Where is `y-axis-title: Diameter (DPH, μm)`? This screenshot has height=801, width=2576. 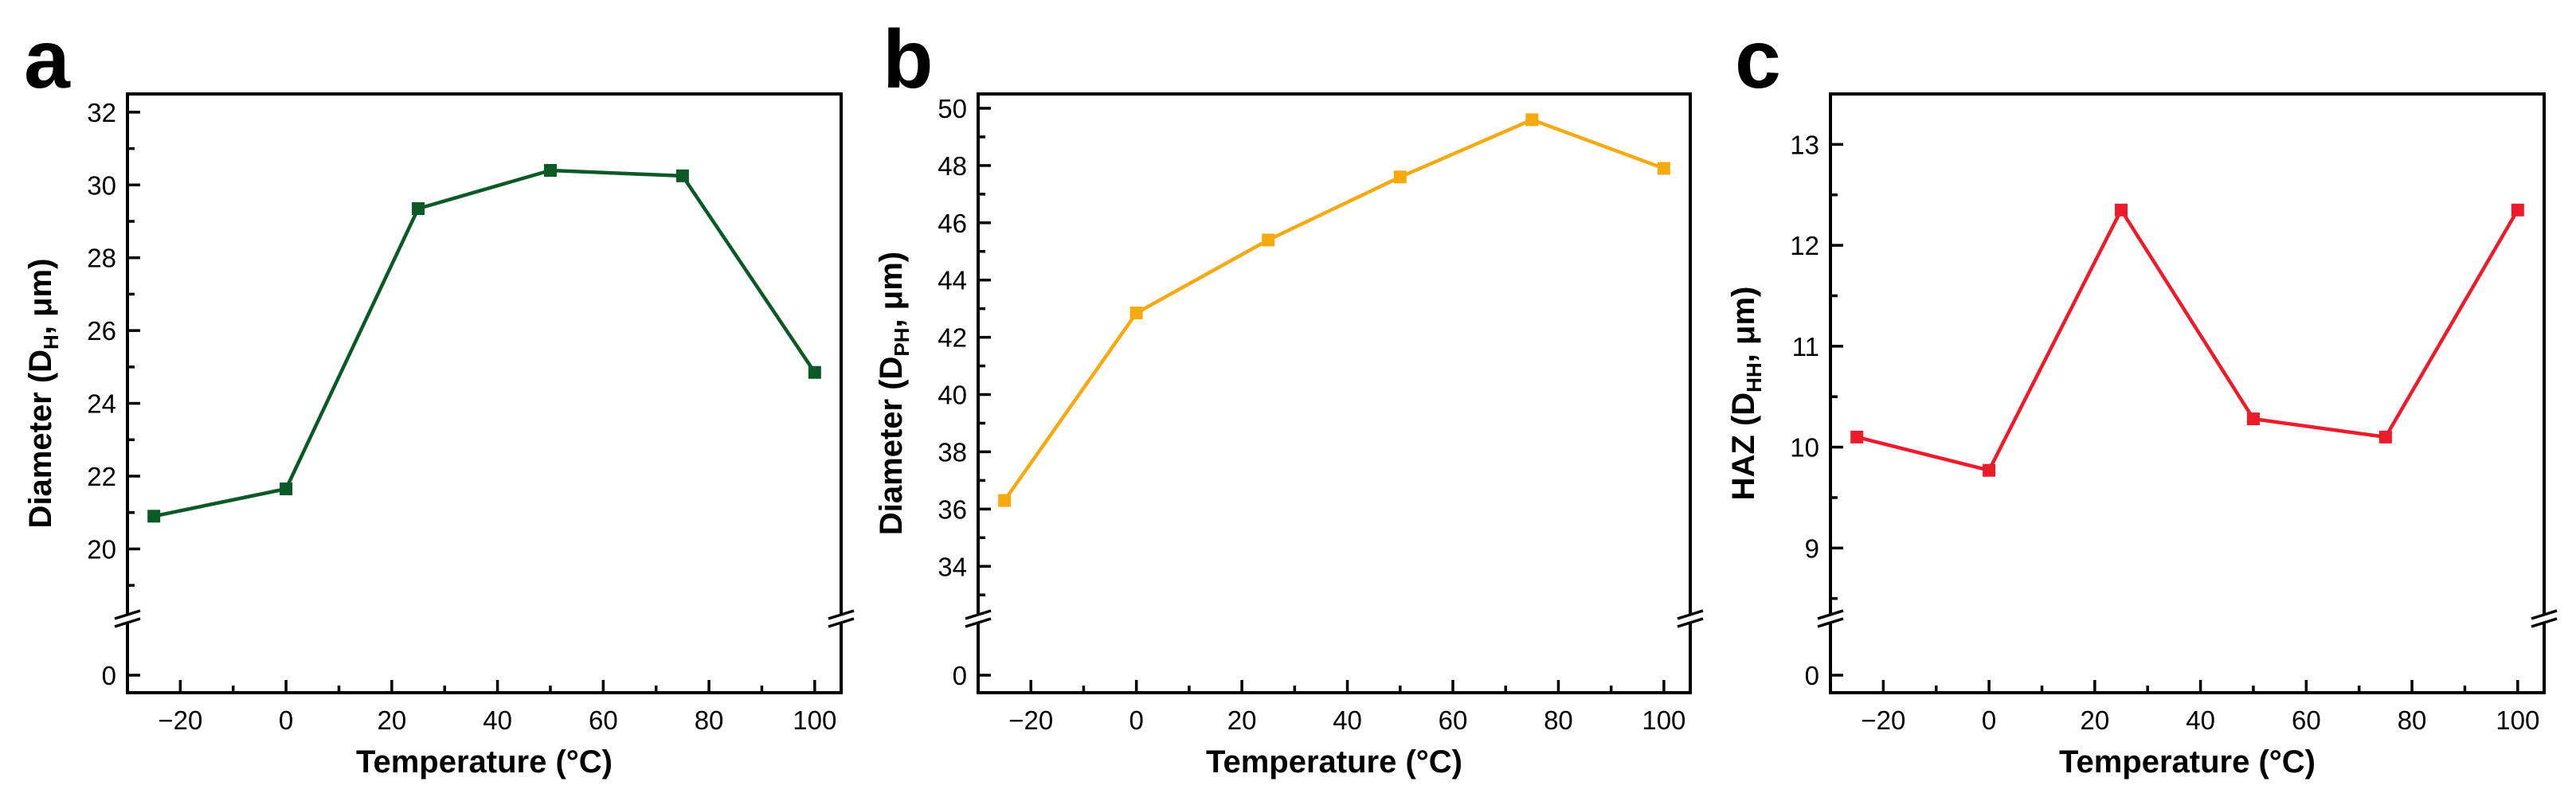
y-axis-title: Diameter (DPH, μm) is located at coordinates (894, 393).